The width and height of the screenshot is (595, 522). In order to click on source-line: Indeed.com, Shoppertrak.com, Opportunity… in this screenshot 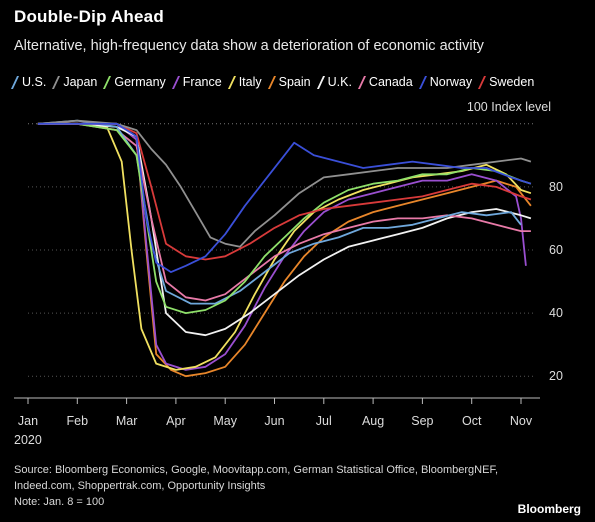, I will do `click(140, 486)`.